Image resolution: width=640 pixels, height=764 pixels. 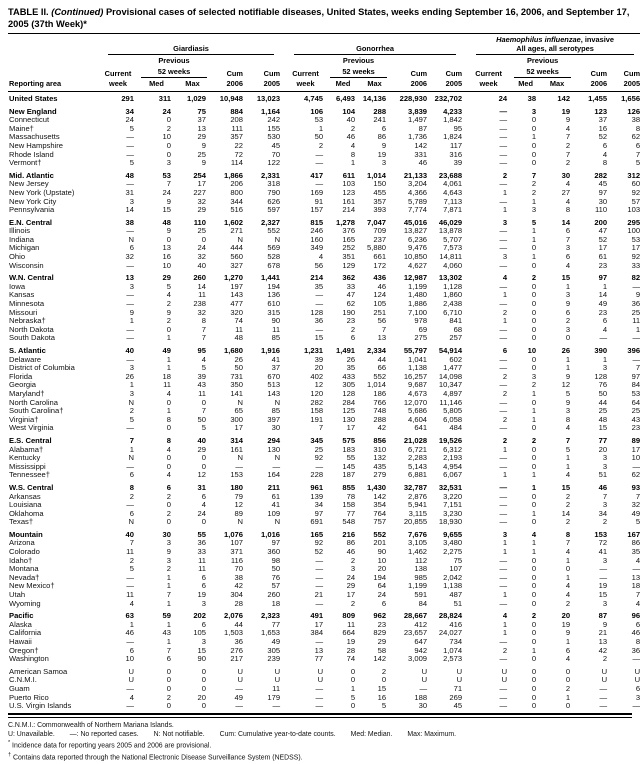 I want to click on value-cell: 37, so click(x=201, y=120).